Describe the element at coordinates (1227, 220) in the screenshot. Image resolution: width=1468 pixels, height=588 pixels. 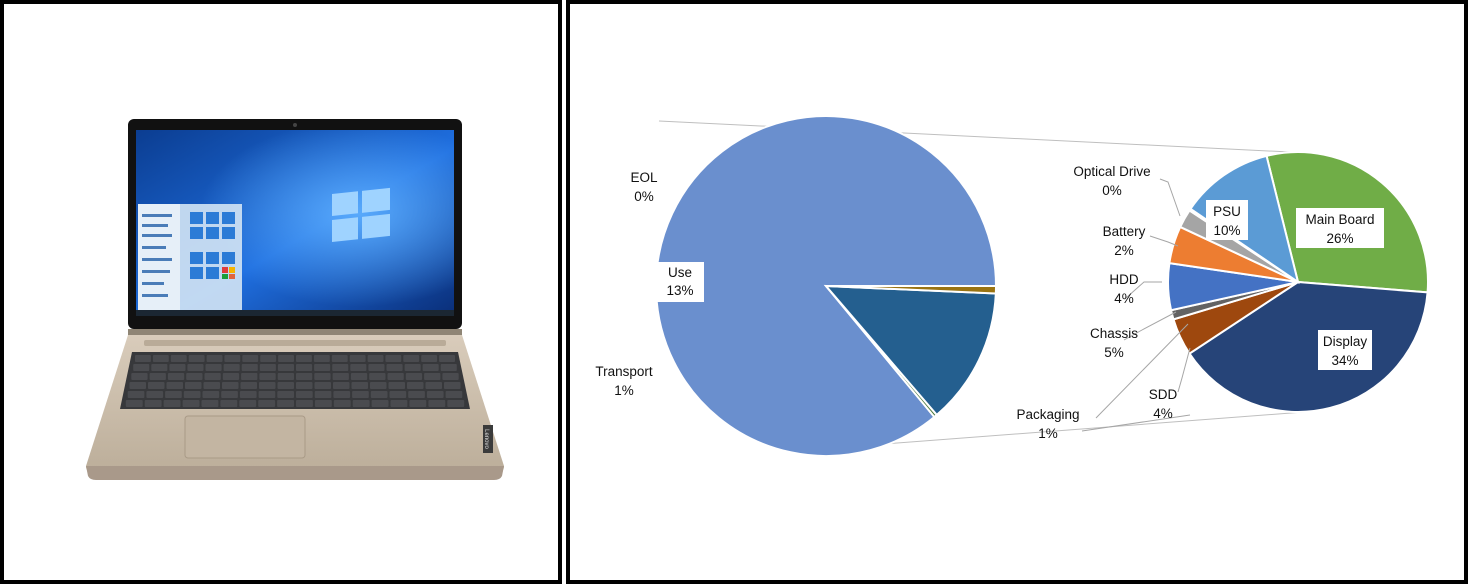
I see `psu-label-box` at that location.